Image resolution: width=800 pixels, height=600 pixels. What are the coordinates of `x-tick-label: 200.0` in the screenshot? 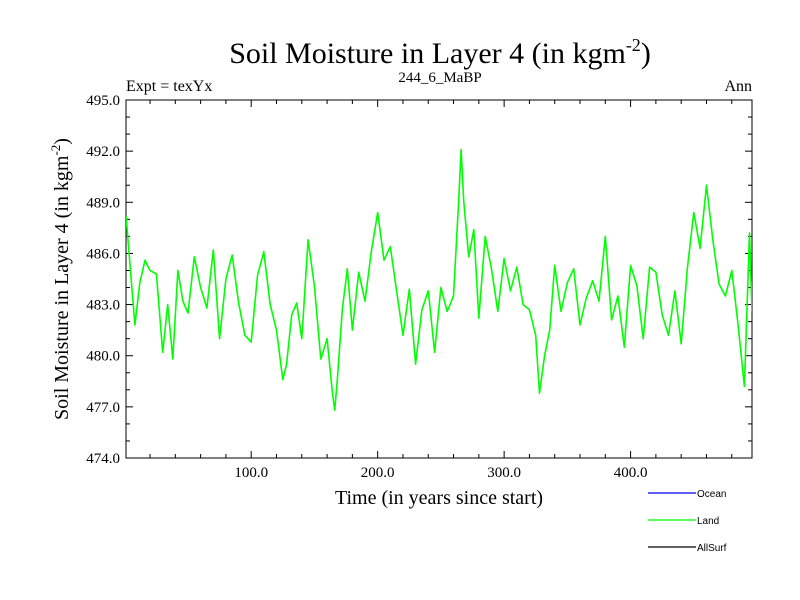 It's located at (378, 473).